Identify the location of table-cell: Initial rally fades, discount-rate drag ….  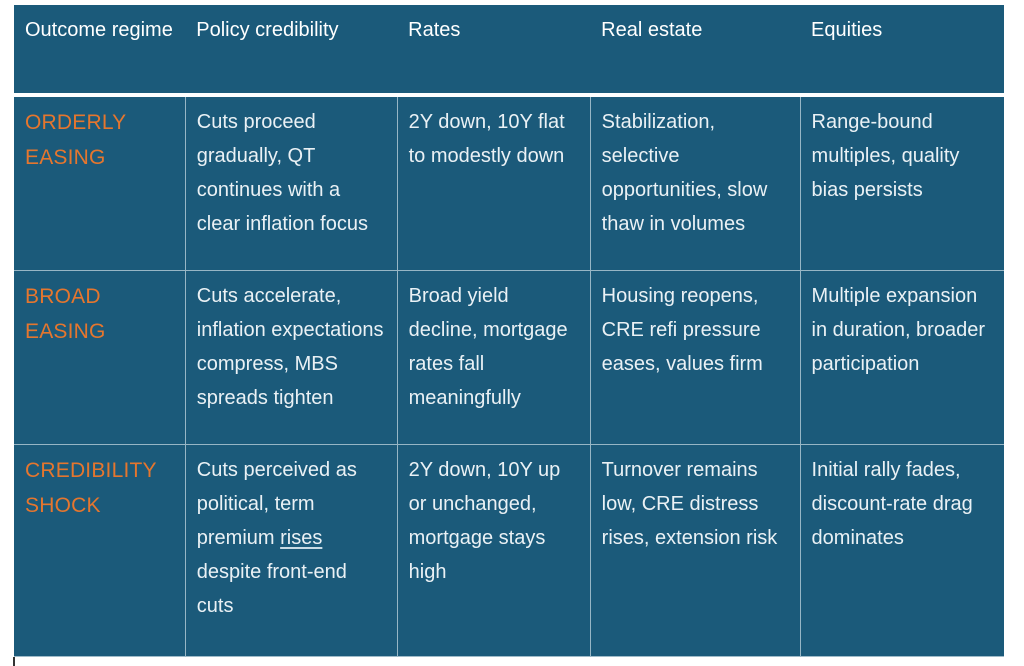
(902, 550).